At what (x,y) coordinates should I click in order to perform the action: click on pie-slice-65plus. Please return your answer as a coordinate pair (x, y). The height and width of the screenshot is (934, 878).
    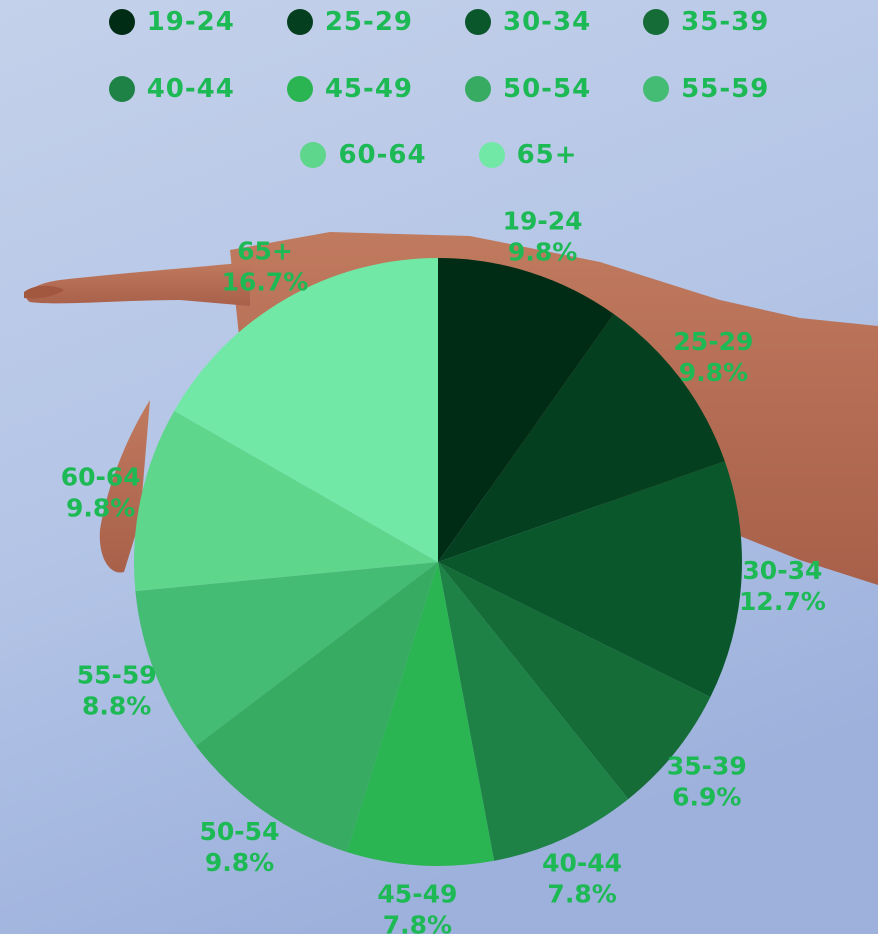
    Looking at the image, I should click on (306, 410).